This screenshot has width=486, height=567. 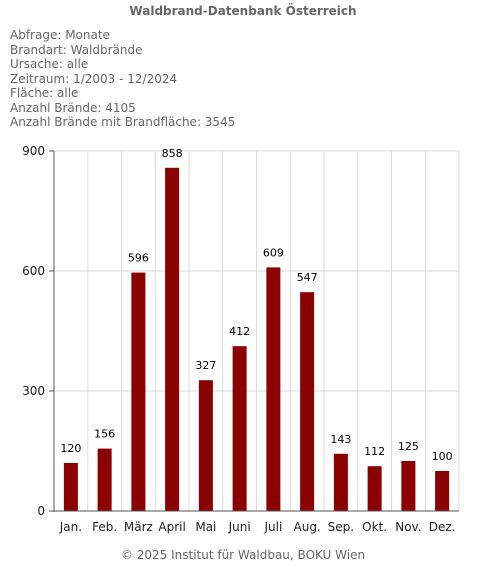 What do you see at coordinates (442, 456) in the screenshot?
I see `bar-value-label: 100` at bounding box center [442, 456].